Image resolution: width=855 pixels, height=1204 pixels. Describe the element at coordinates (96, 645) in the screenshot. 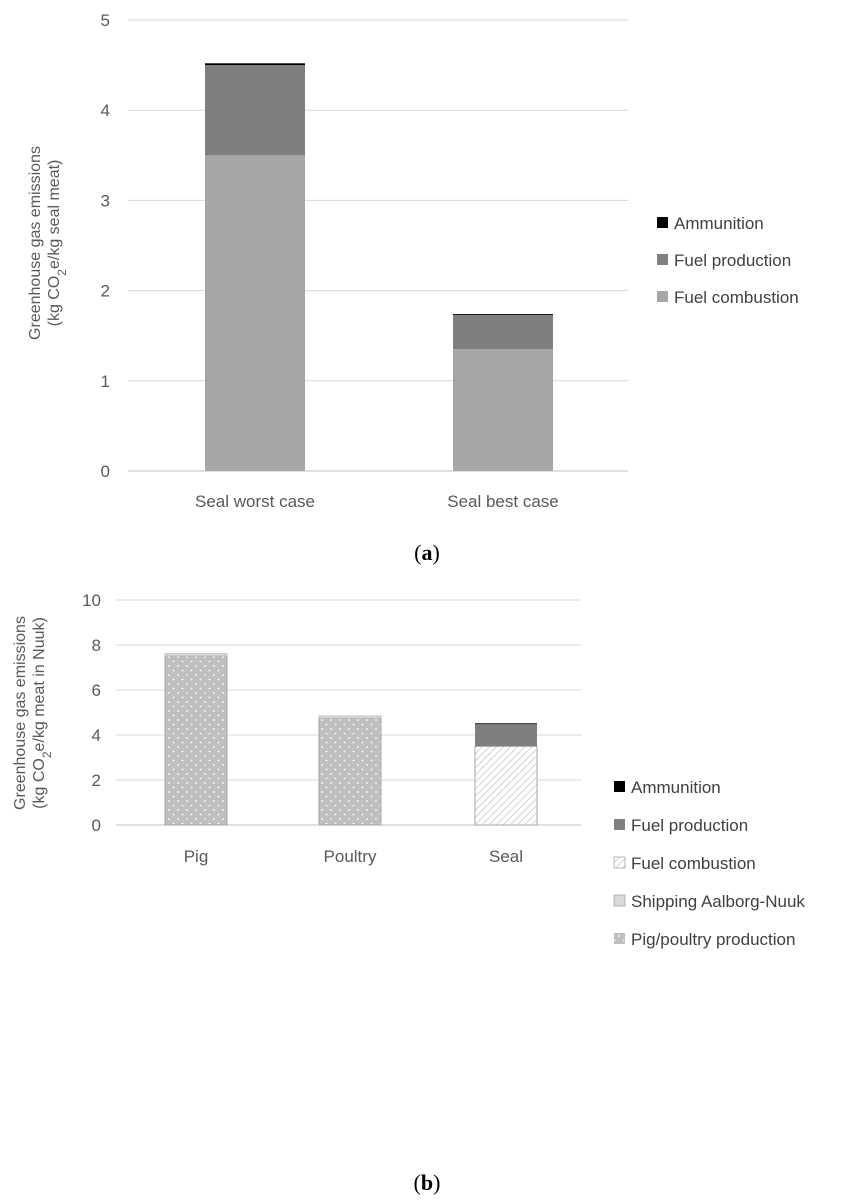

I see `y-tick-label: 8` at that location.